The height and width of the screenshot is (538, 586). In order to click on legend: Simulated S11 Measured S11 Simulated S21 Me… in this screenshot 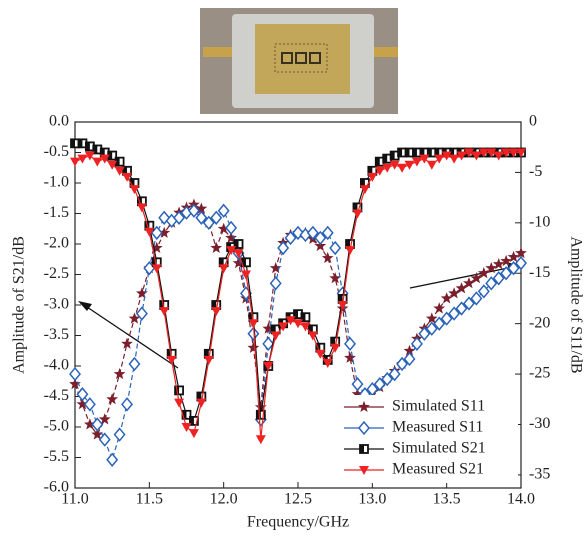, I will do `click(429, 439)`.